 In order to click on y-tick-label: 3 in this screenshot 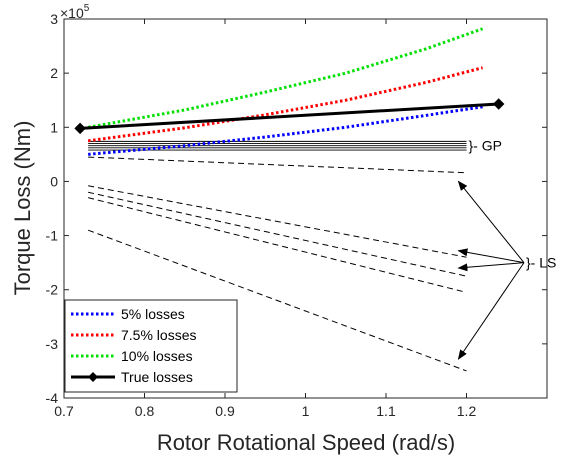, I will do `click(54, 19)`.